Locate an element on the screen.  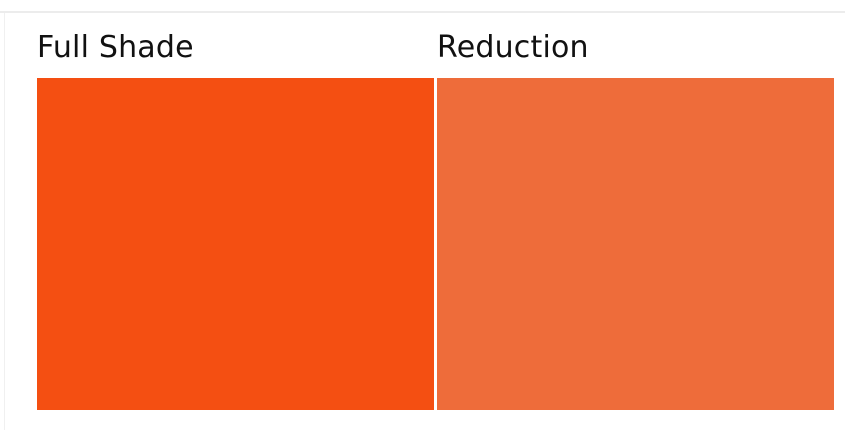
full-shade-label: Full Shade is located at coordinates (115, 47).